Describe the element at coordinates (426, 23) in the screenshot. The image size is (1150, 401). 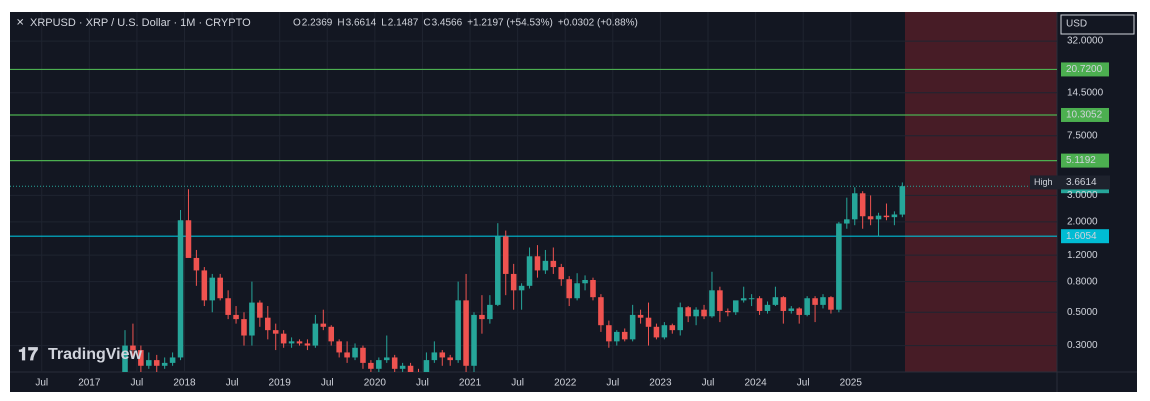
I see `ohlc-key: C` at that location.